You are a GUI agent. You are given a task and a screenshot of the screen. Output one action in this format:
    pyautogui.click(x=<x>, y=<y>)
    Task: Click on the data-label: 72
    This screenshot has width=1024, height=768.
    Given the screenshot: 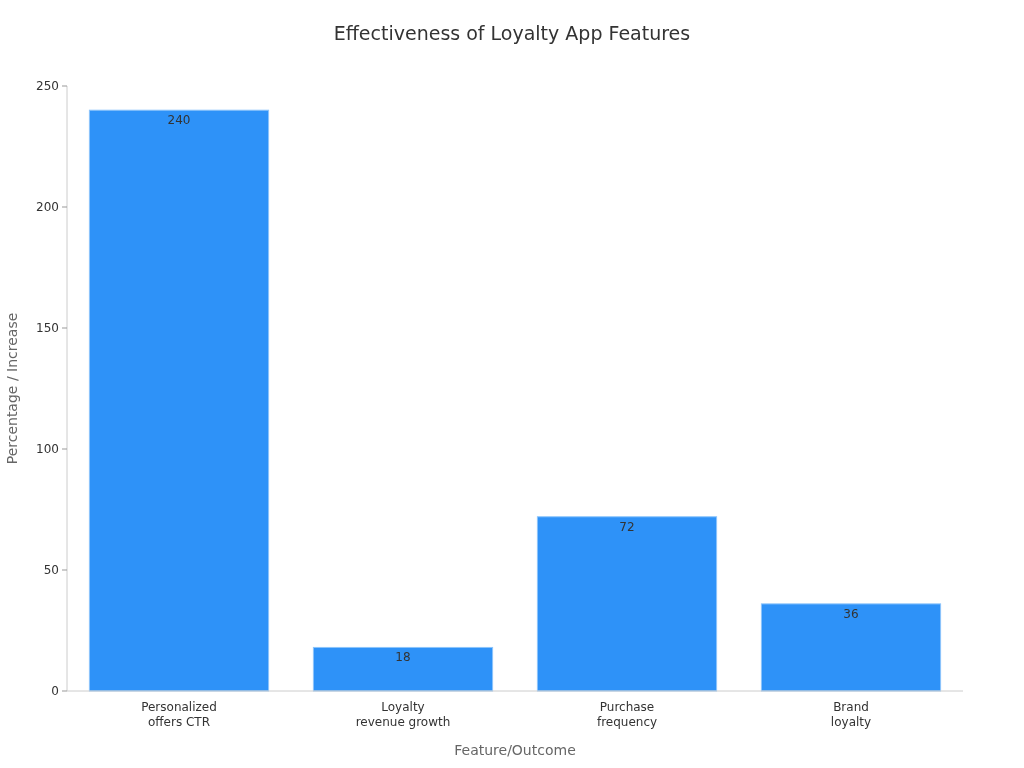 What is the action you would take?
    pyautogui.click(x=627, y=526)
    